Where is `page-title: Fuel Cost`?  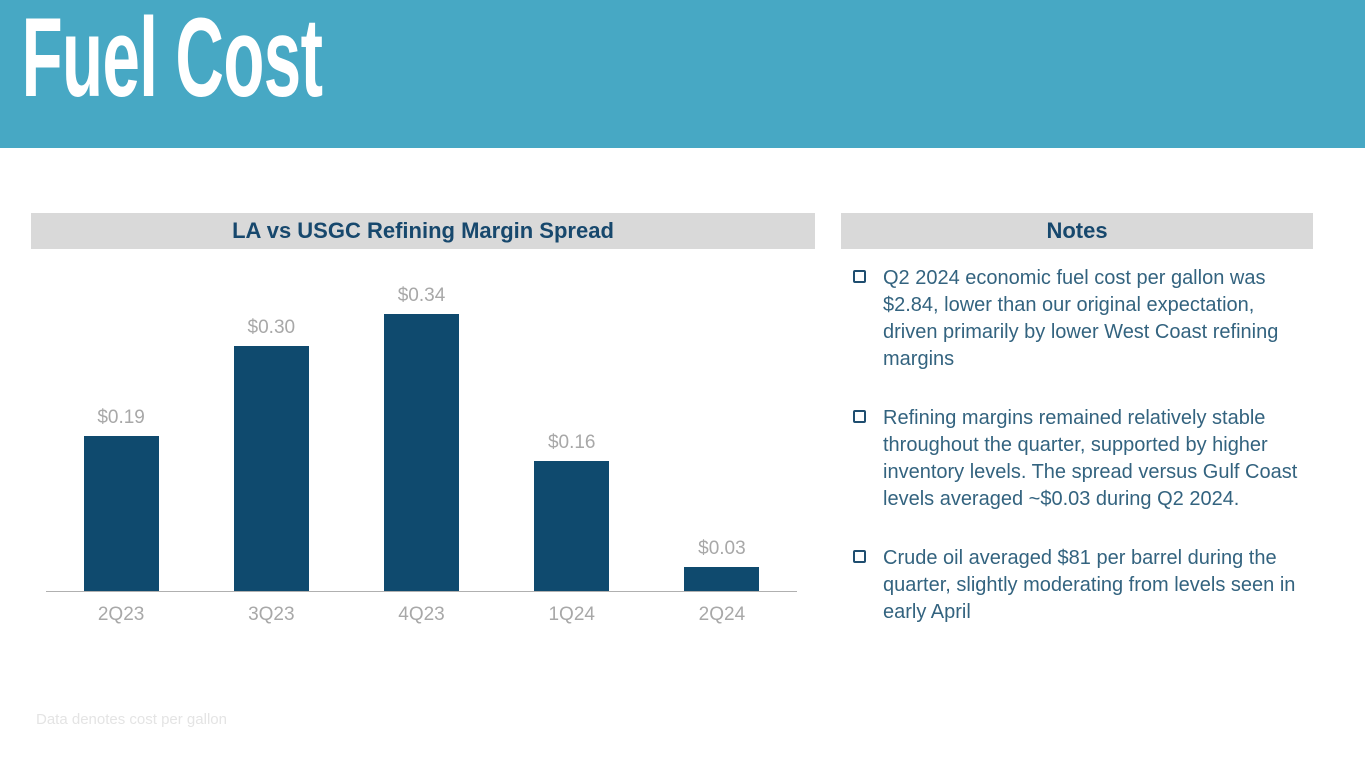
page-title: Fuel Cost is located at coordinates (172, 60).